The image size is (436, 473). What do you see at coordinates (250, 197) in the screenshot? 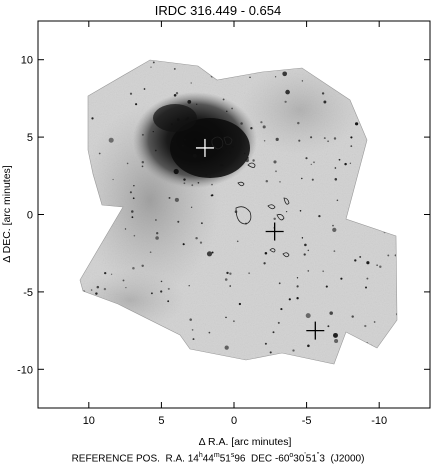
I see `contours` at bounding box center [250, 197].